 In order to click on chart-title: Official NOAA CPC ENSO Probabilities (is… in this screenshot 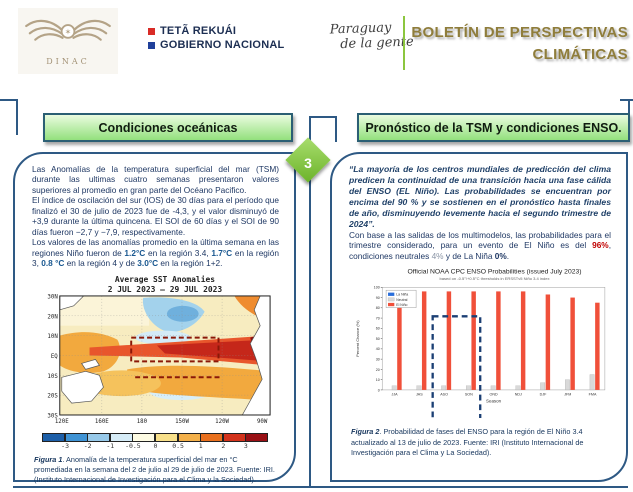, I will do `click(495, 272)`.